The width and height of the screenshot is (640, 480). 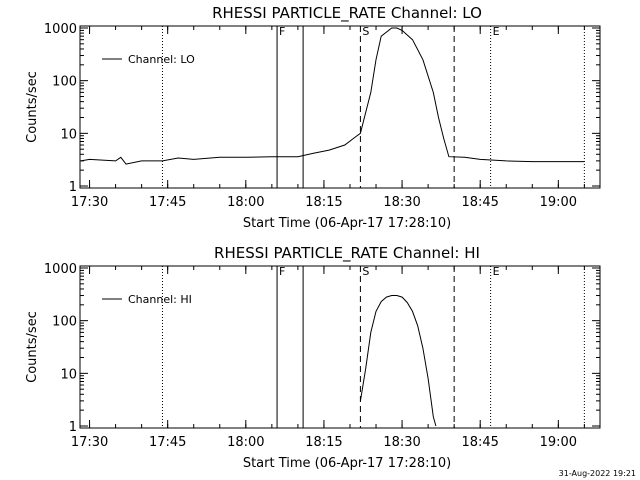 I want to click on y-tick-label-lo: 1, so click(x=73, y=187).